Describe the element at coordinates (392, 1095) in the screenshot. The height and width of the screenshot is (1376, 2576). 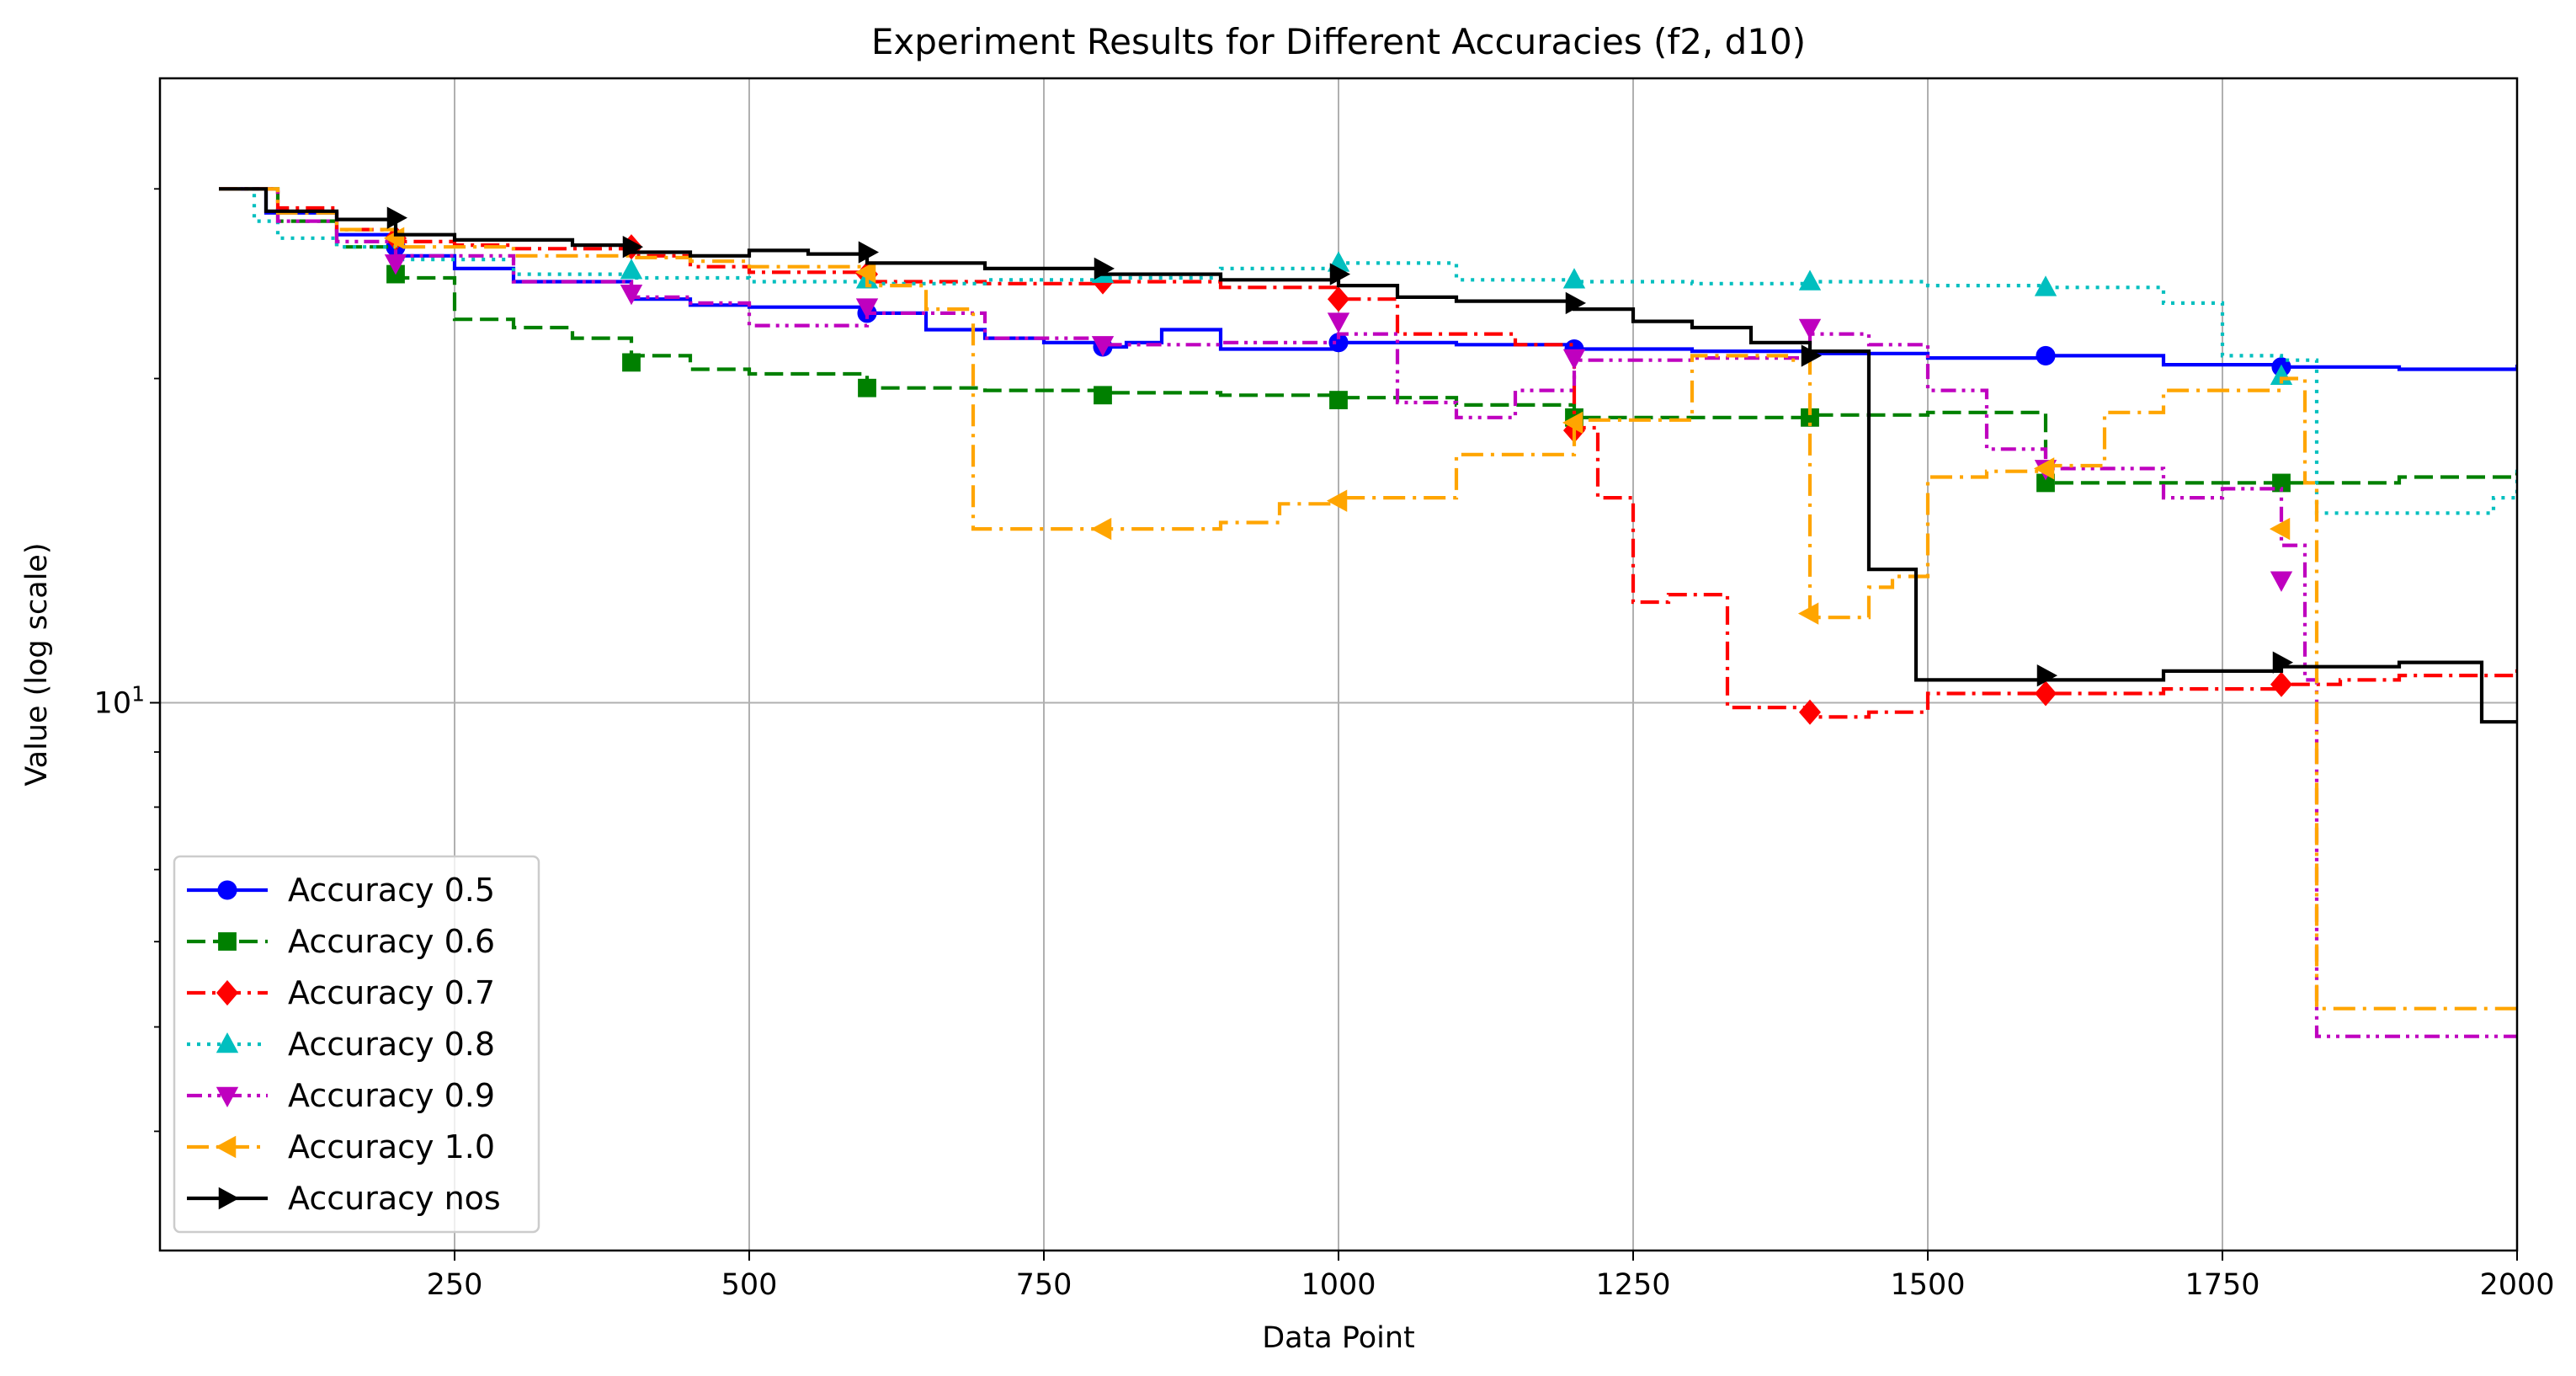
I see `legend-label: Accuracy 0.9` at that location.